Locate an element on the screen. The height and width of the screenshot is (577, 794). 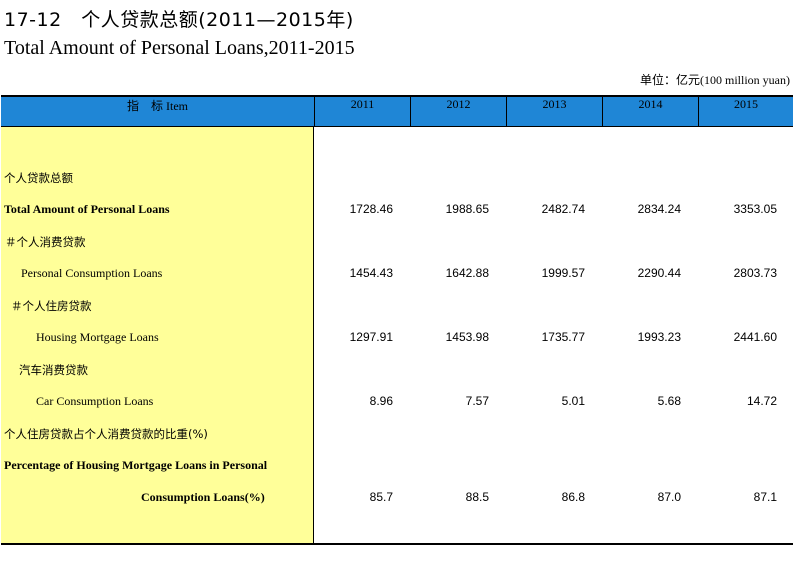
cell-value-2014: 5.68 is located at coordinates (669, 401).